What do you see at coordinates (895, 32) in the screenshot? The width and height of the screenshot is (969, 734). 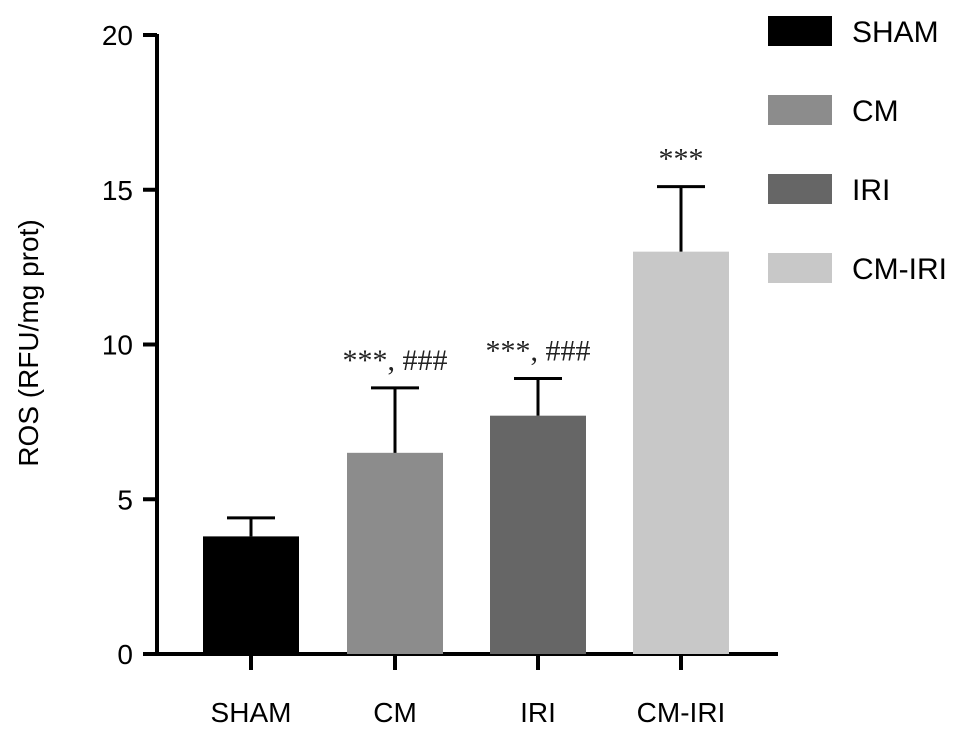 I see `legend-label-sham: SHAM` at bounding box center [895, 32].